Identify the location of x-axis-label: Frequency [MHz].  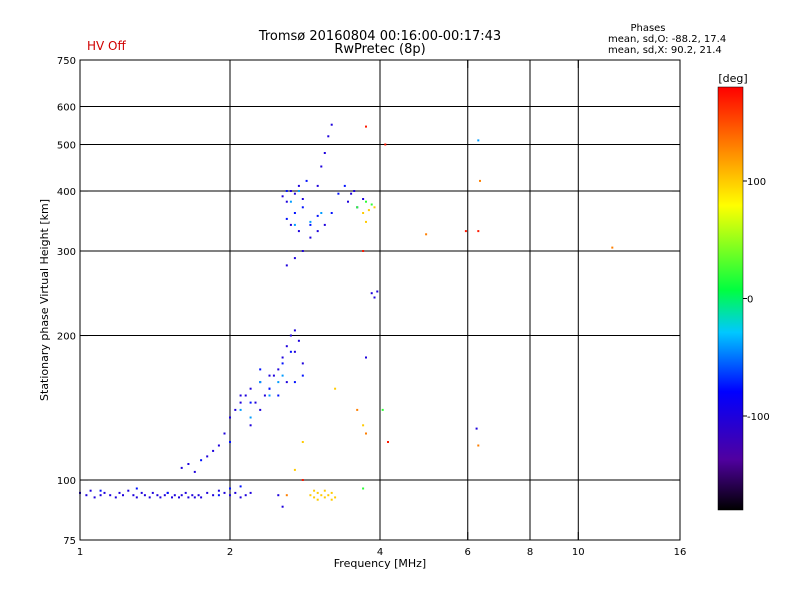
(380, 563).